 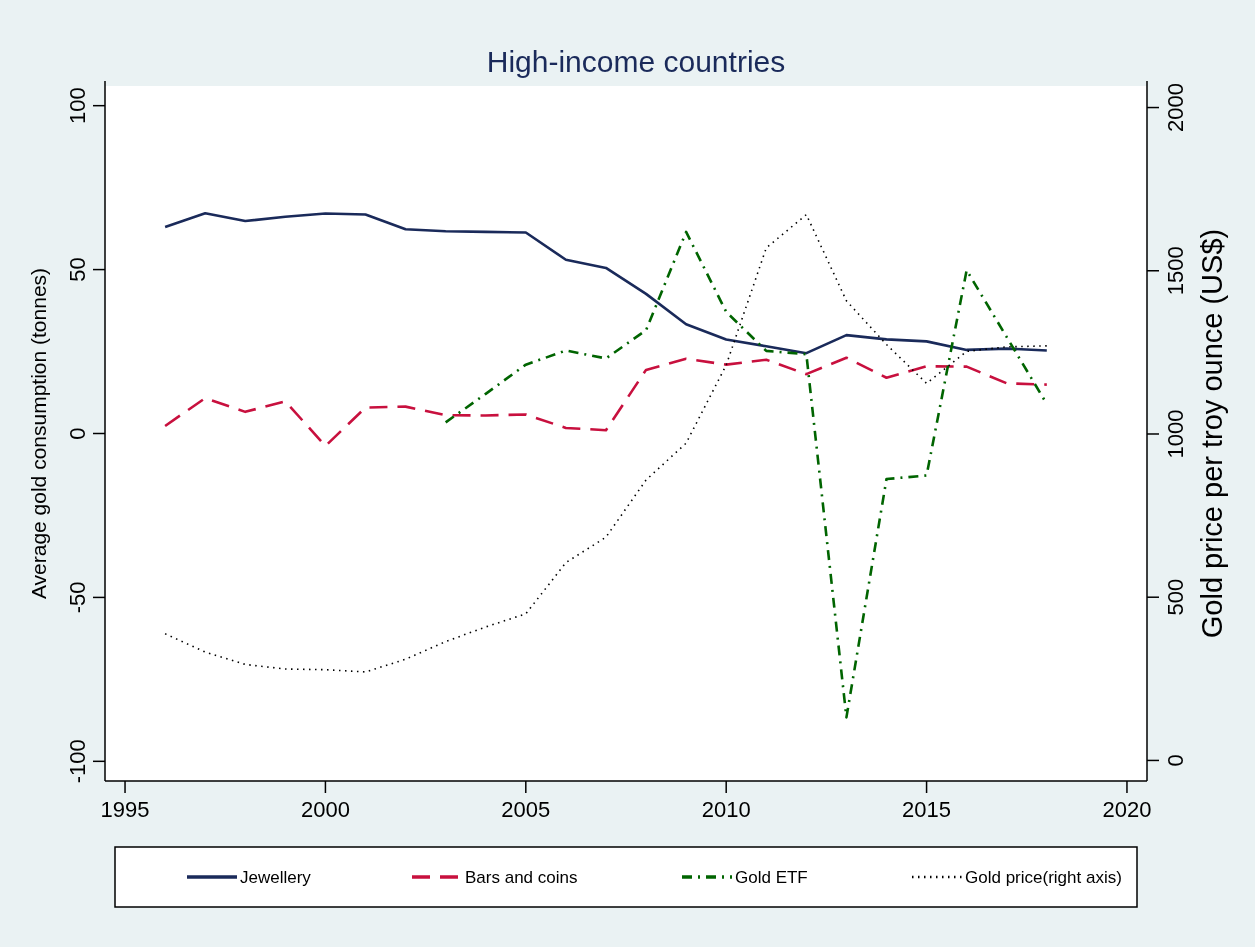 What do you see at coordinates (771, 877) in the screenshot?
I see `legend-label: Gold ETF` at bounding box center [771, 877].